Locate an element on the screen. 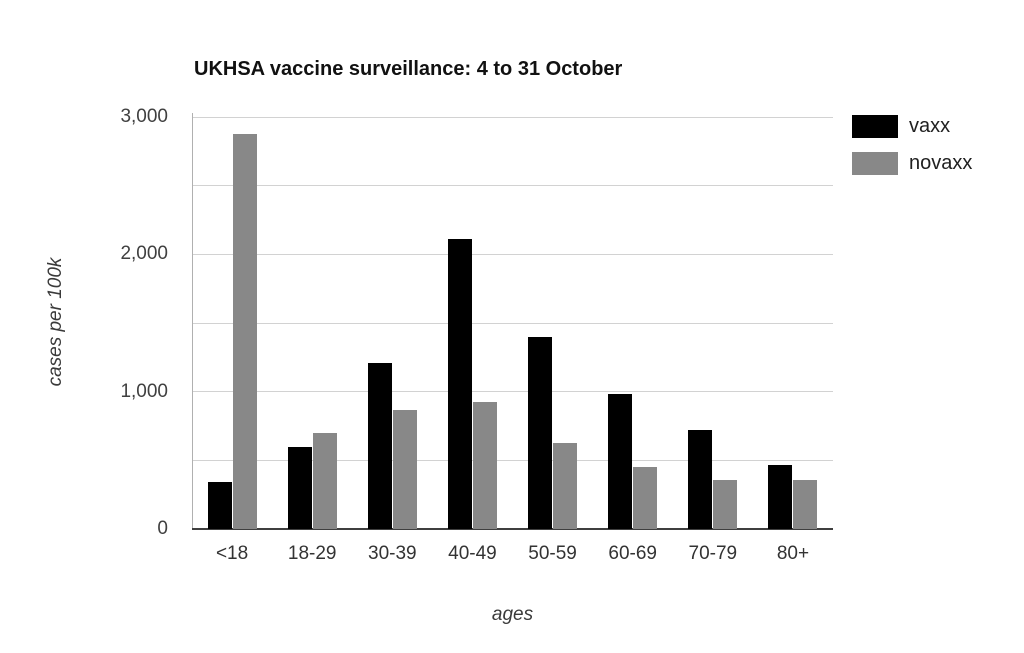  y-tick-3000: 3,000 is located at coordinates (144, 116).